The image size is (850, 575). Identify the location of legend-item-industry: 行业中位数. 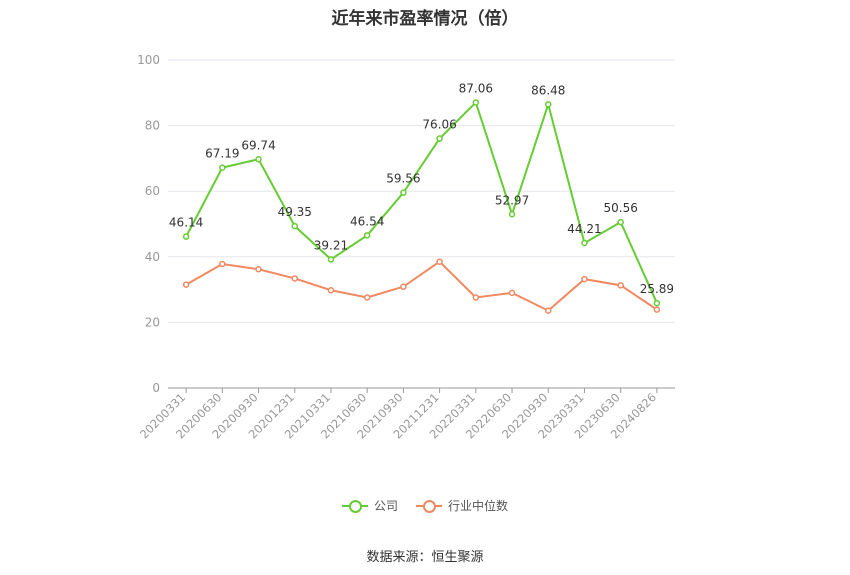
(462, 505).